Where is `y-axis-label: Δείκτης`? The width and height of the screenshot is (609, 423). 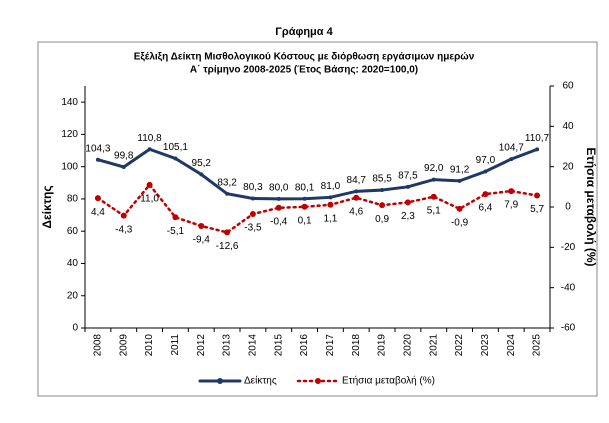 y-axis-label: Δείκτης is located at coordinates (47, 206).